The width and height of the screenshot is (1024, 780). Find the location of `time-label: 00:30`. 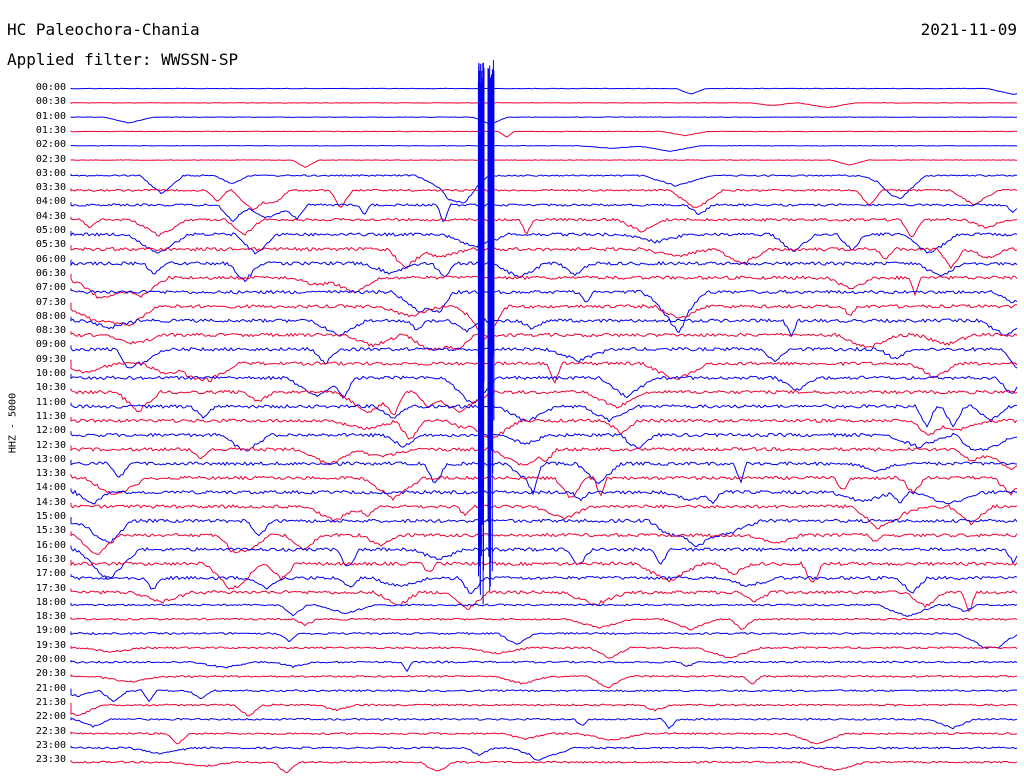

time-label: 00:30 is located at coordinates (50, 102).